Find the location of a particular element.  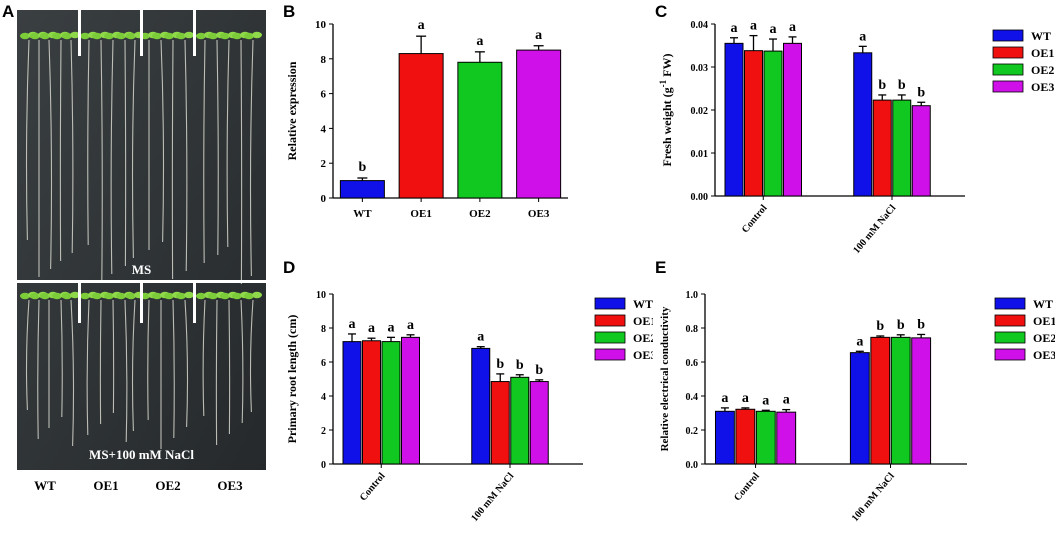

y-axis-label: Relative expression is located at coordinates (292, 110).